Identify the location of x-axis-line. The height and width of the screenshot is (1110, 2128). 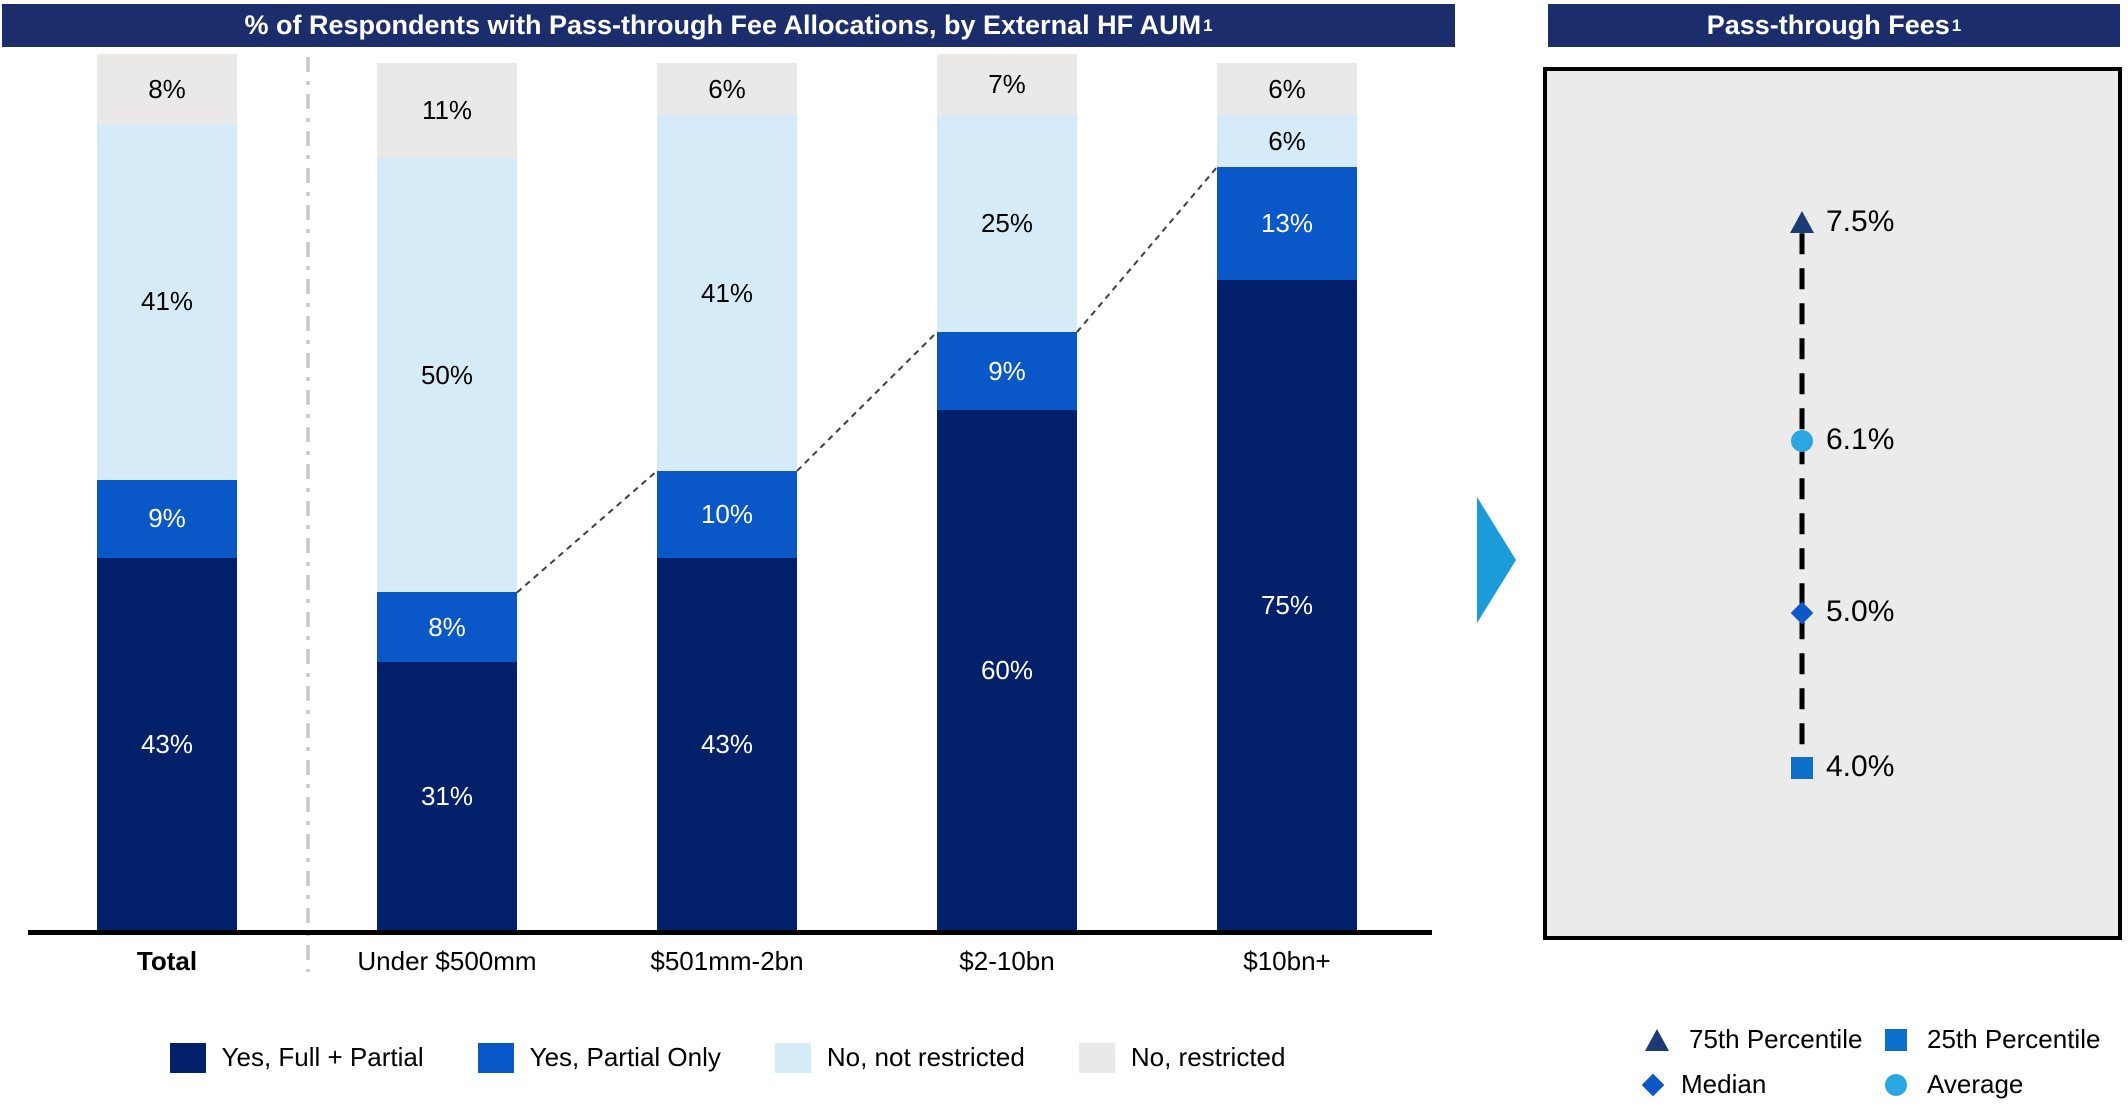
(730, 932).